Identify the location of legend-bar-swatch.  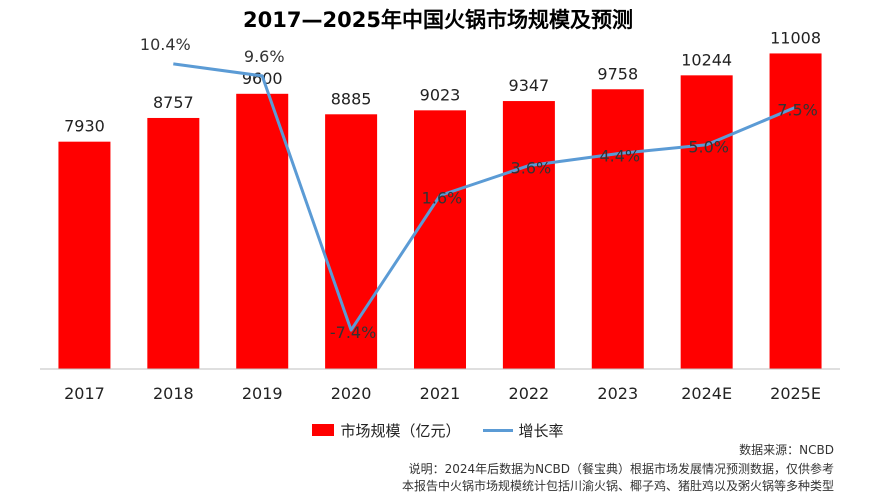
(323, 430).